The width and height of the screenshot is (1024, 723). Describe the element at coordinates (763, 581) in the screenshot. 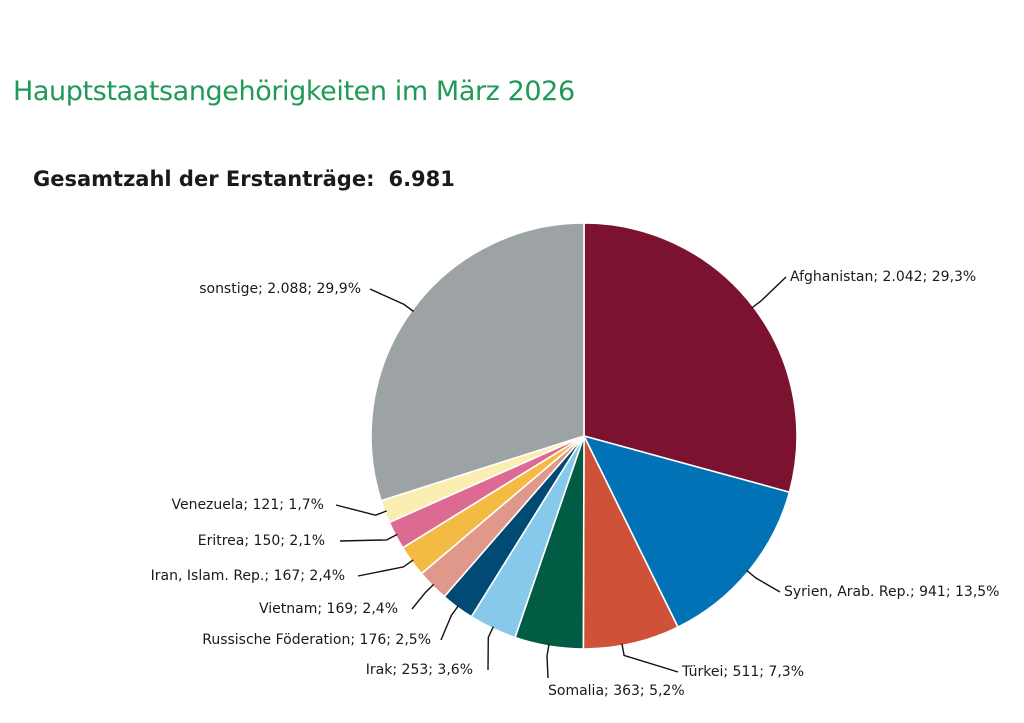

I see `leader-line-syrien` at that location.